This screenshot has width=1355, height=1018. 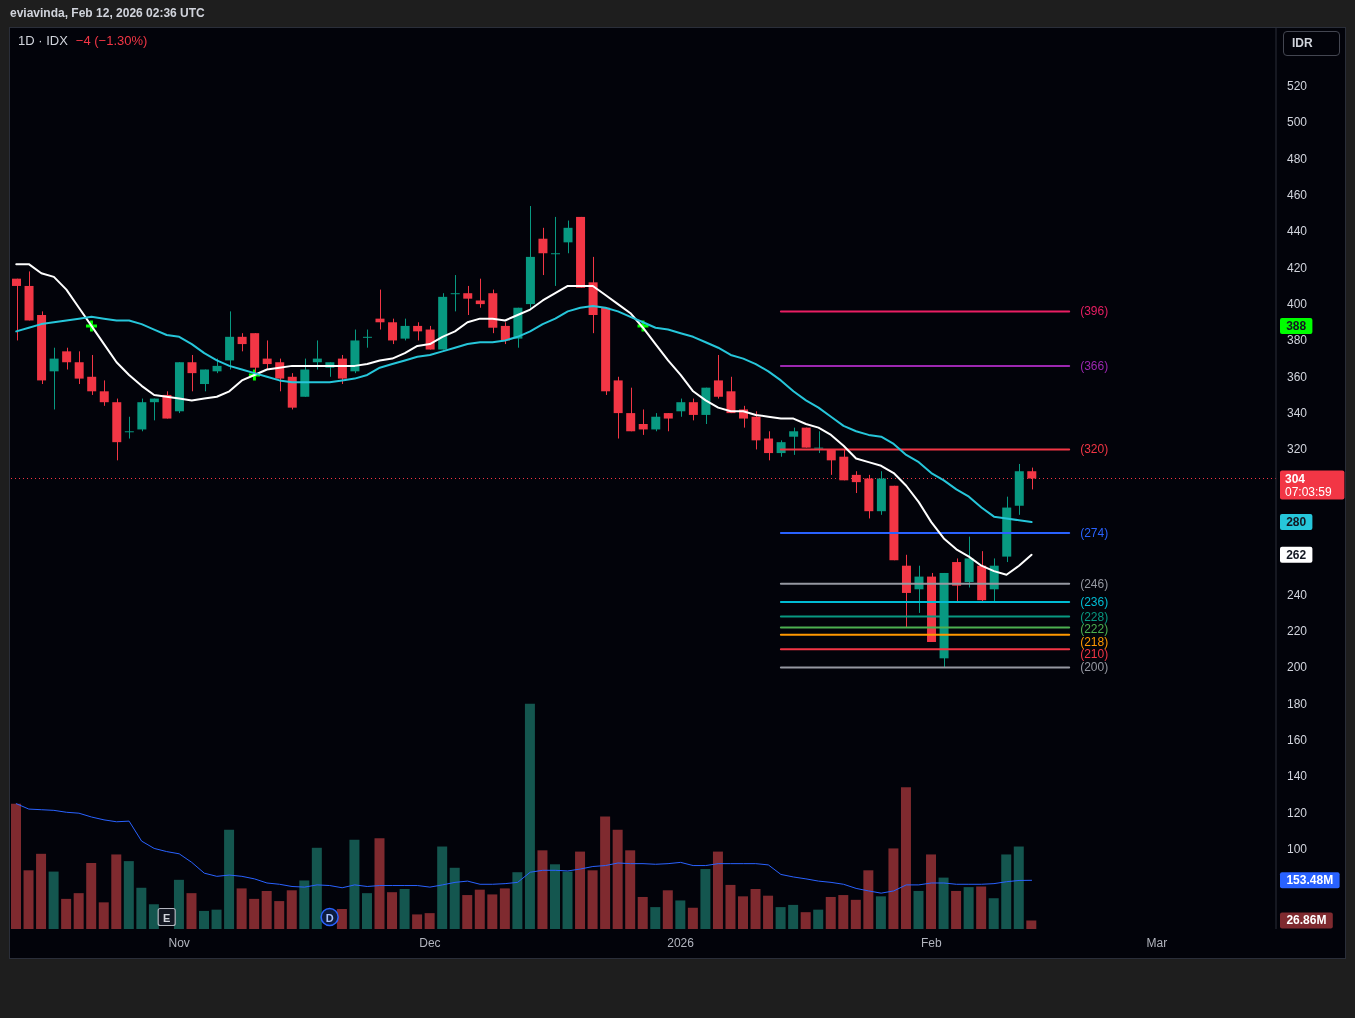 I want to click on y-tick-label: 380, so click(x=1297, y=340).